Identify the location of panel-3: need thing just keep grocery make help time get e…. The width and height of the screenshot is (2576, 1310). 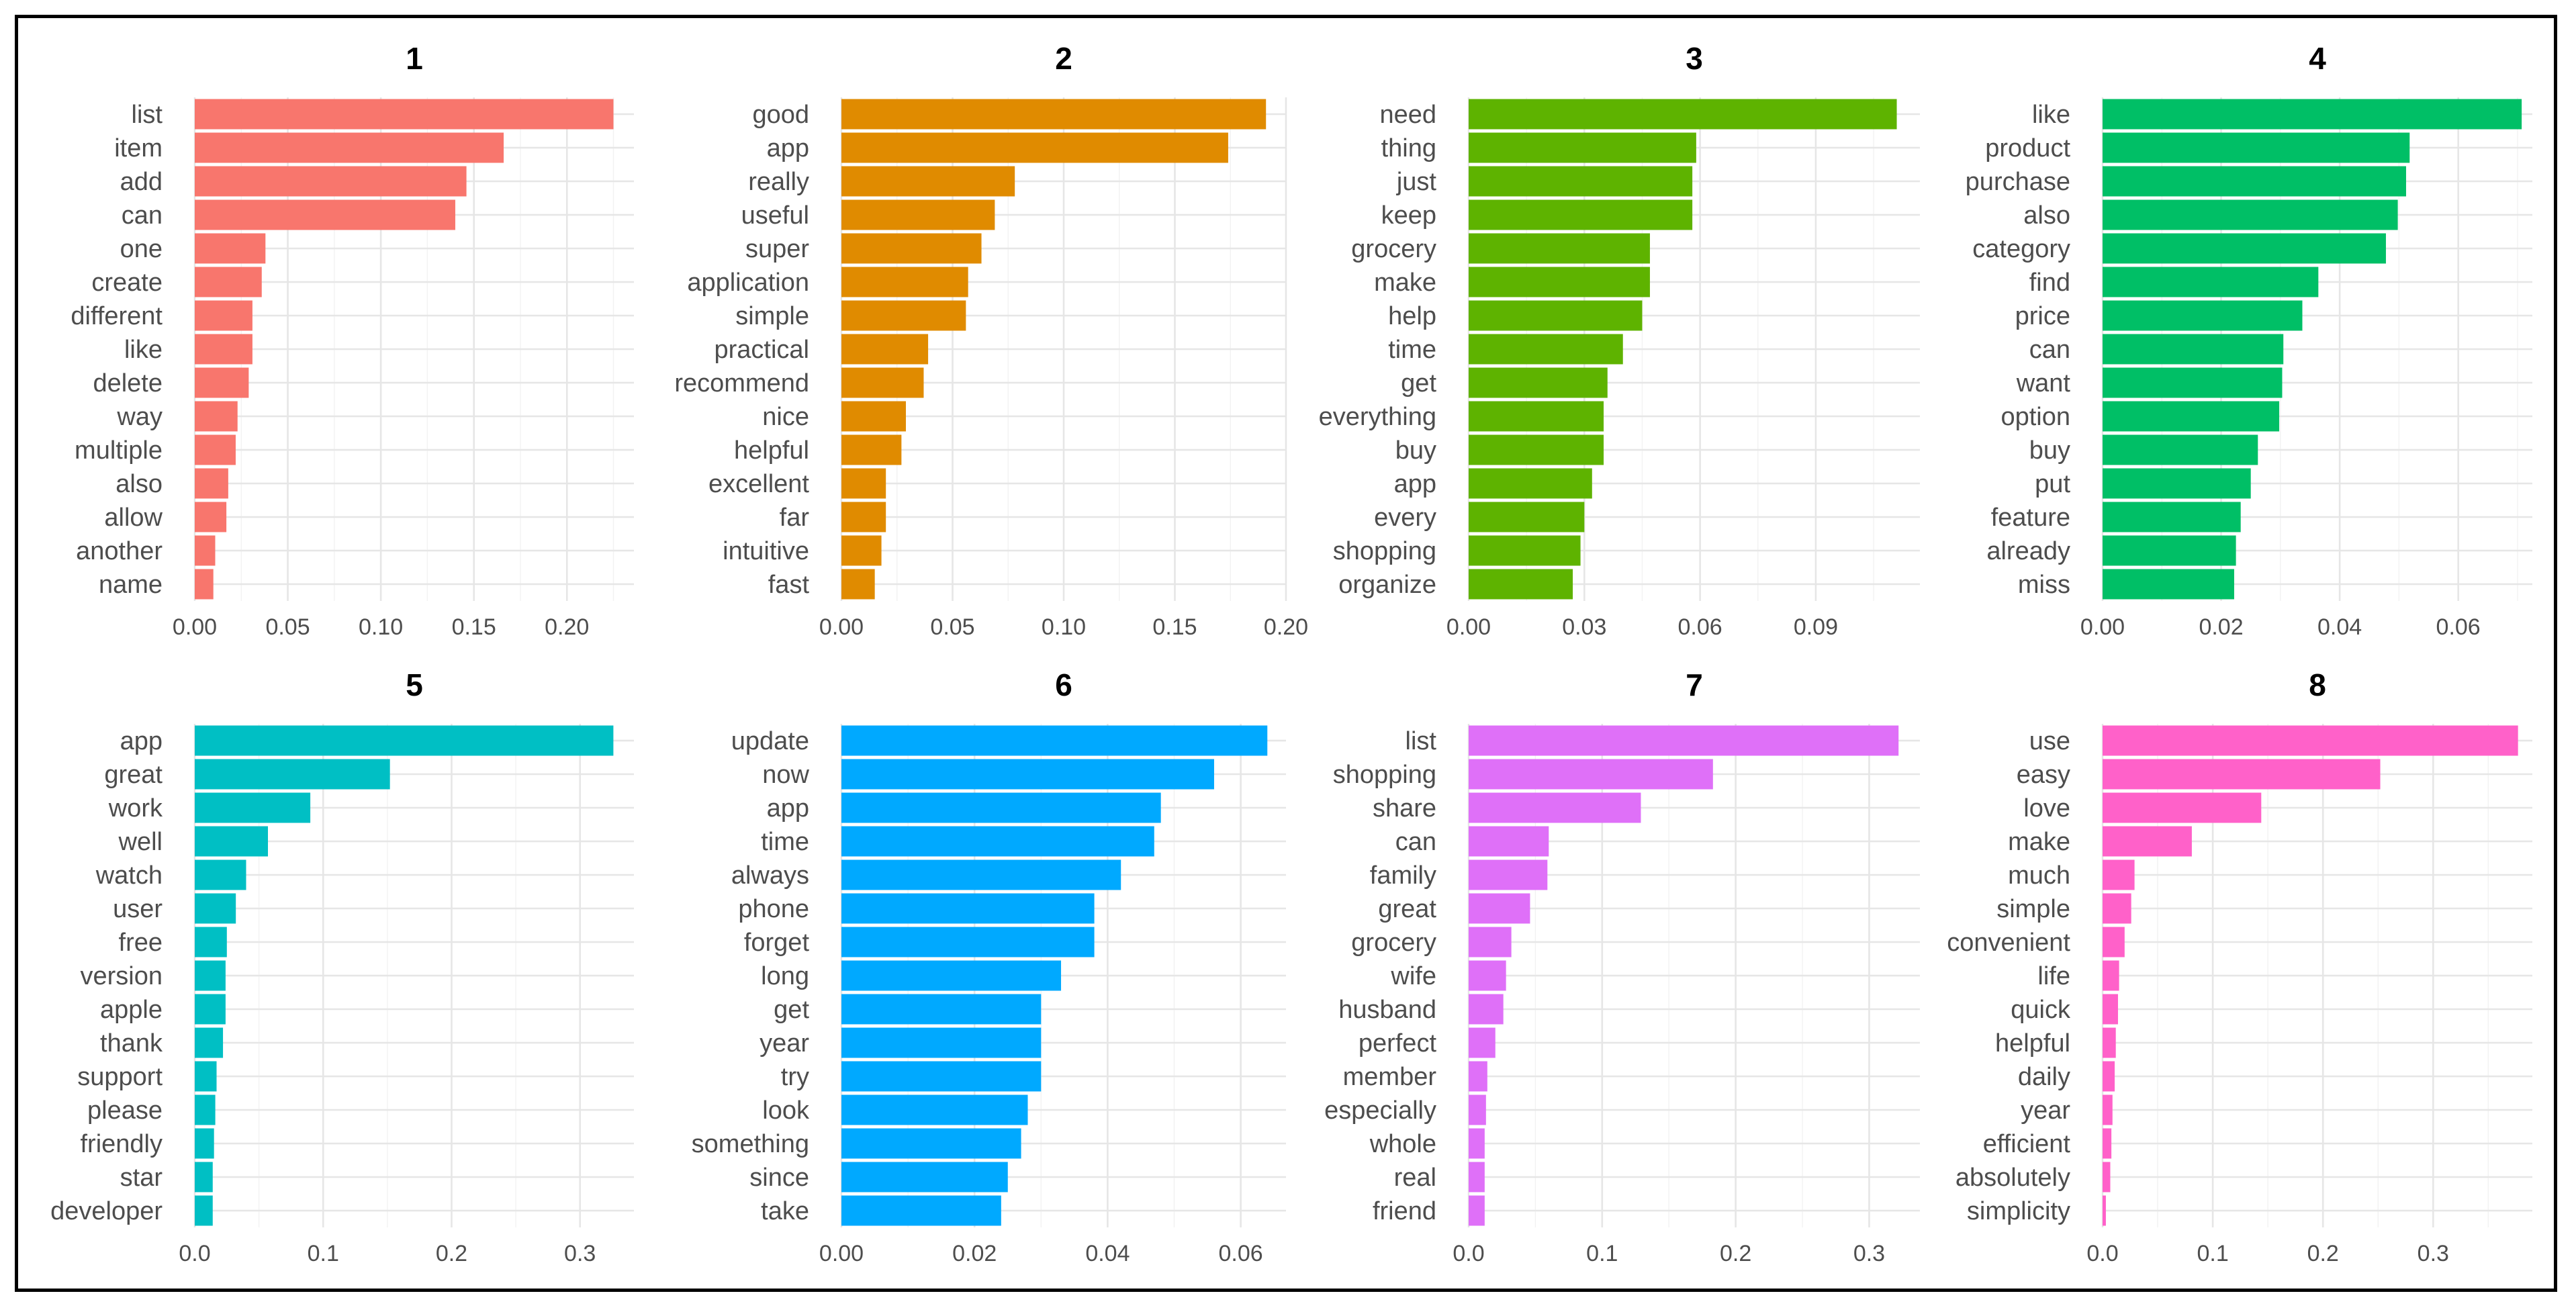
(1619, 340).